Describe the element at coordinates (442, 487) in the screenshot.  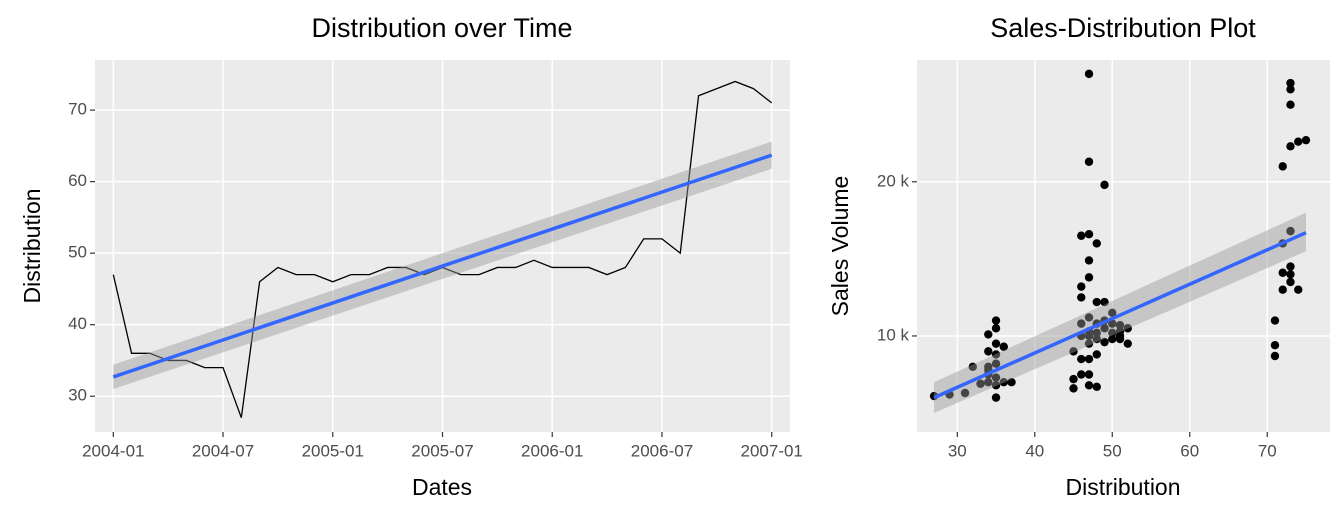
I see `x-axis-title: Dates` at that location.